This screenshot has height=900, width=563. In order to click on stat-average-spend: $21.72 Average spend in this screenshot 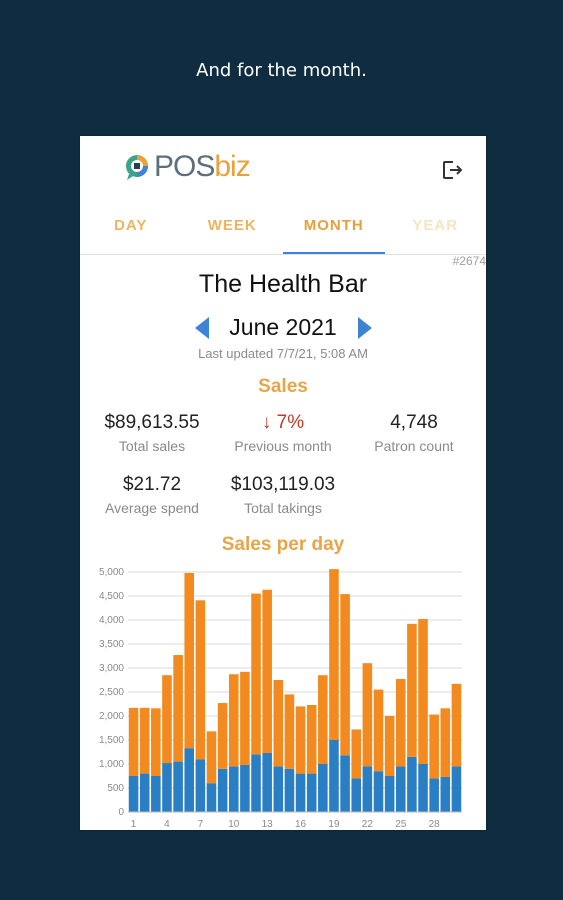, I will do `click(152, 495)`.